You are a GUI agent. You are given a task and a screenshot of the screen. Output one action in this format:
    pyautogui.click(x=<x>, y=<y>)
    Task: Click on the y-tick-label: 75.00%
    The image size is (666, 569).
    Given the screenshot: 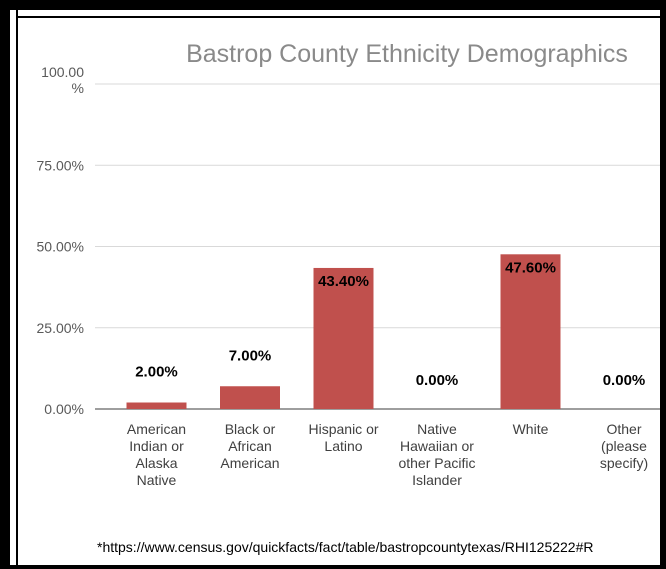 What is the action you would take?
    pyautogui.click(x=60, y=165)
    